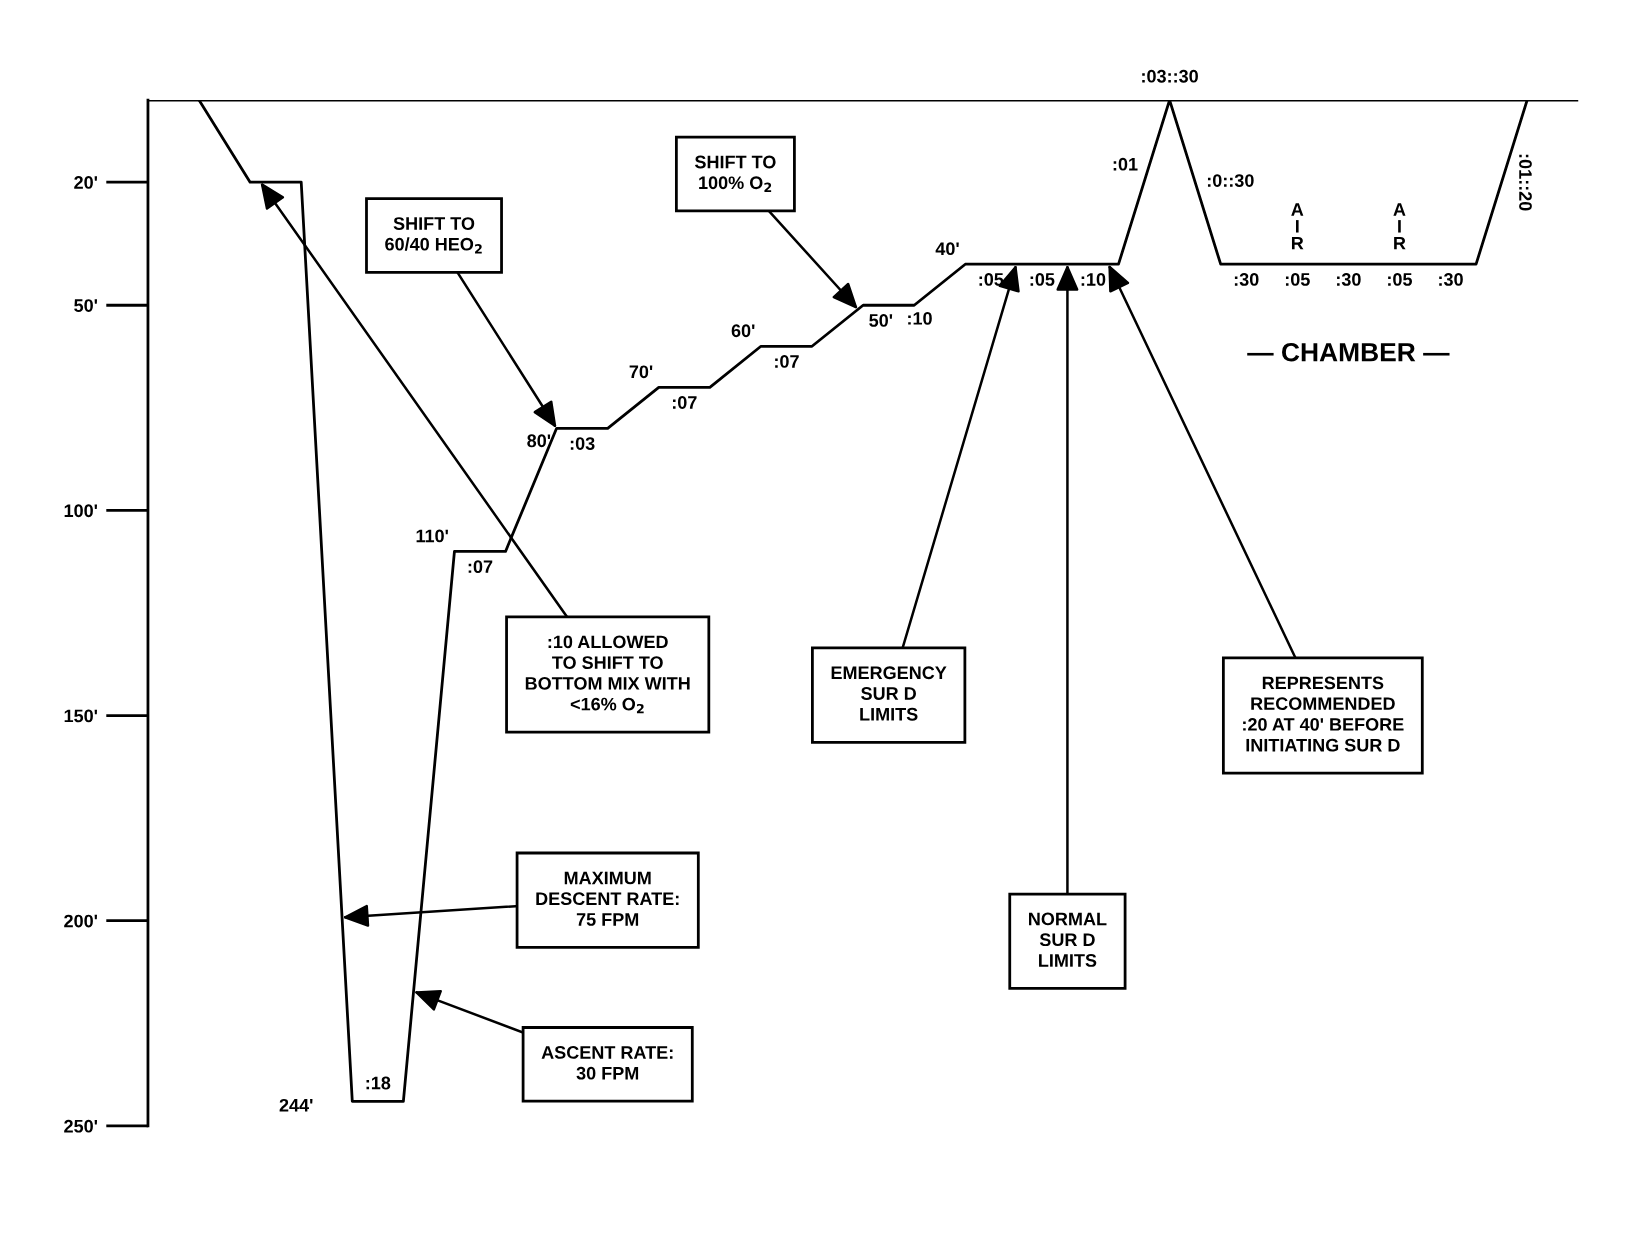 This screenshot has width=1644, height=1251. Describe the element at coordinates (743, 331) in the screenshot. I see `annotation: 60'` at that location.